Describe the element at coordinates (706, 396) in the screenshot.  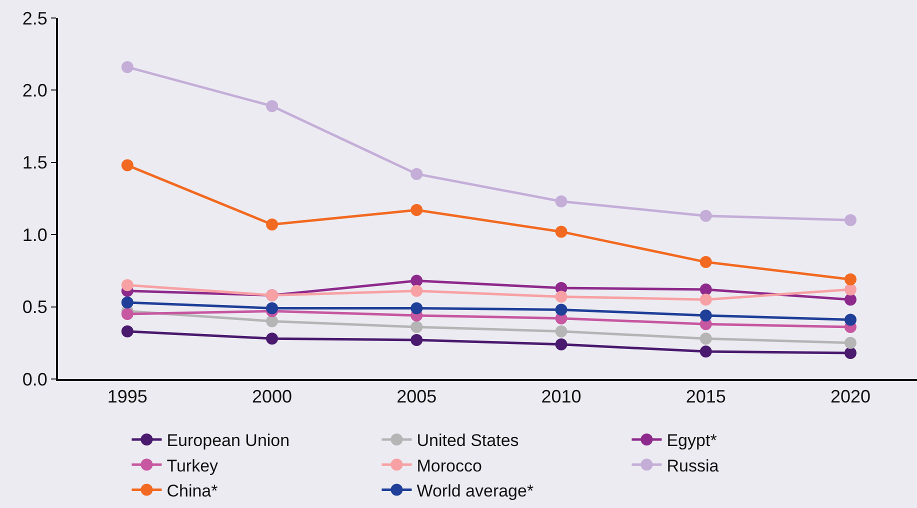
I see `x-tick-label: 2015` at that location.